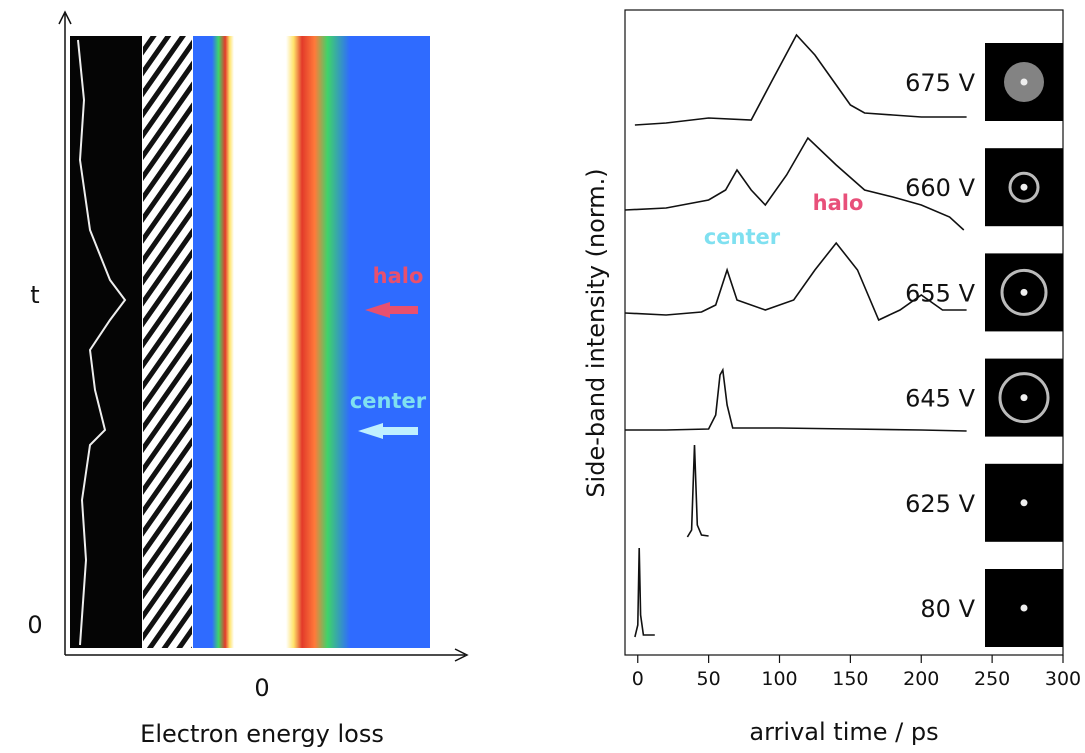 This screenshot has width=1085, height=753. I want to click on series-label: 645 V, so click(940, 399).